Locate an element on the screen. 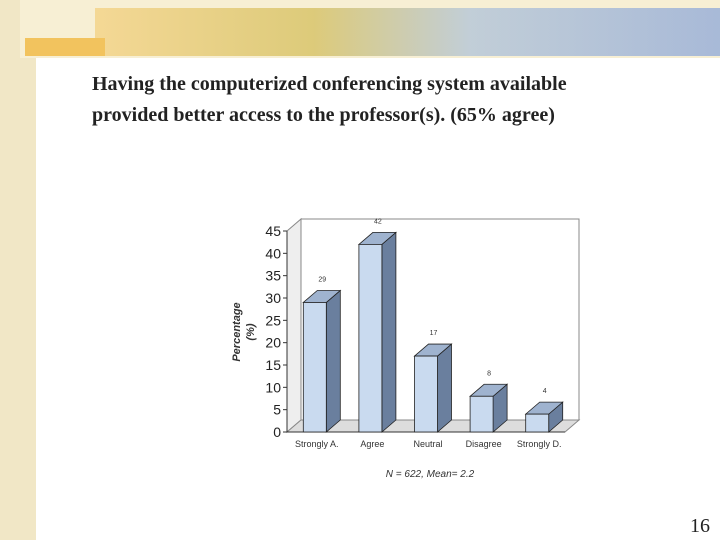 This screenshot has height=540, width=720. y-tick-label: 40 is located at coordinates (273, 253).